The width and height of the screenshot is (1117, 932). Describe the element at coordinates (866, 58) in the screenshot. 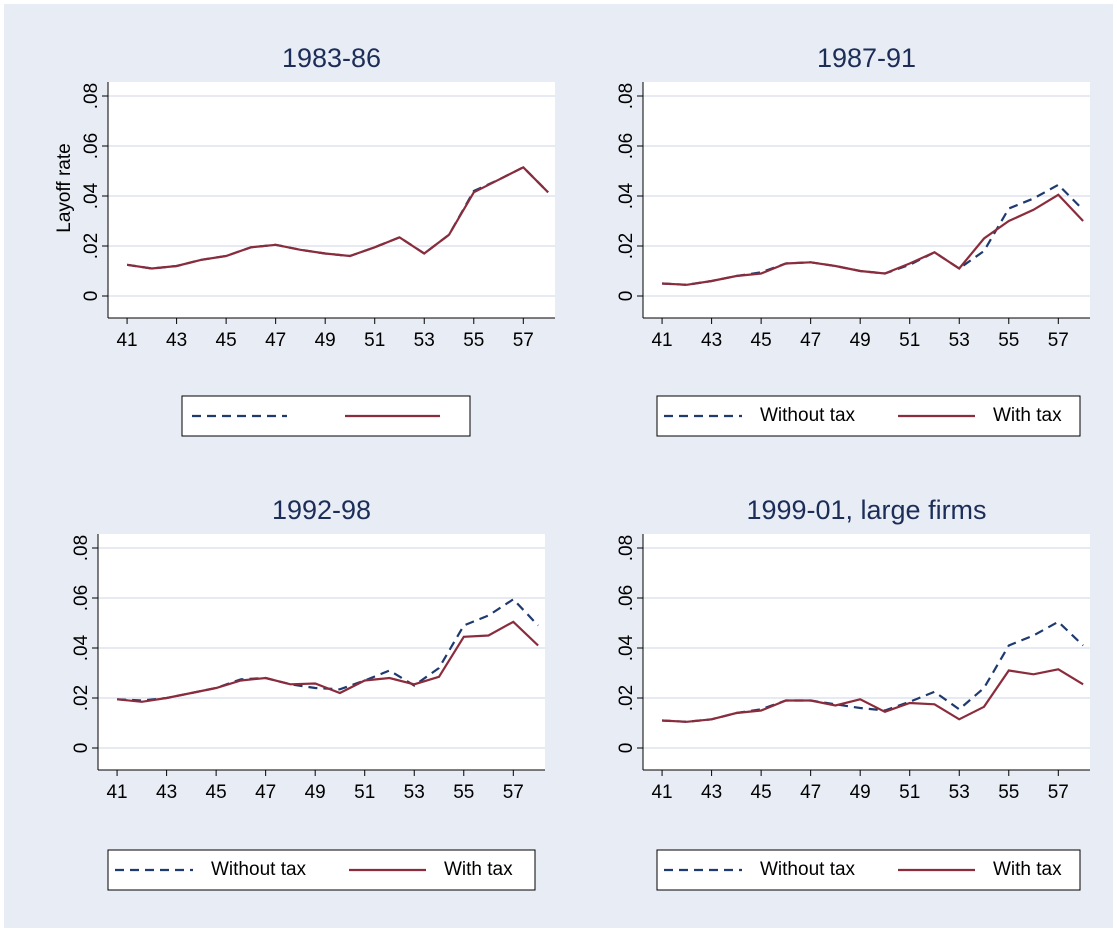

I see `chart-title: 1987-91` at that location.